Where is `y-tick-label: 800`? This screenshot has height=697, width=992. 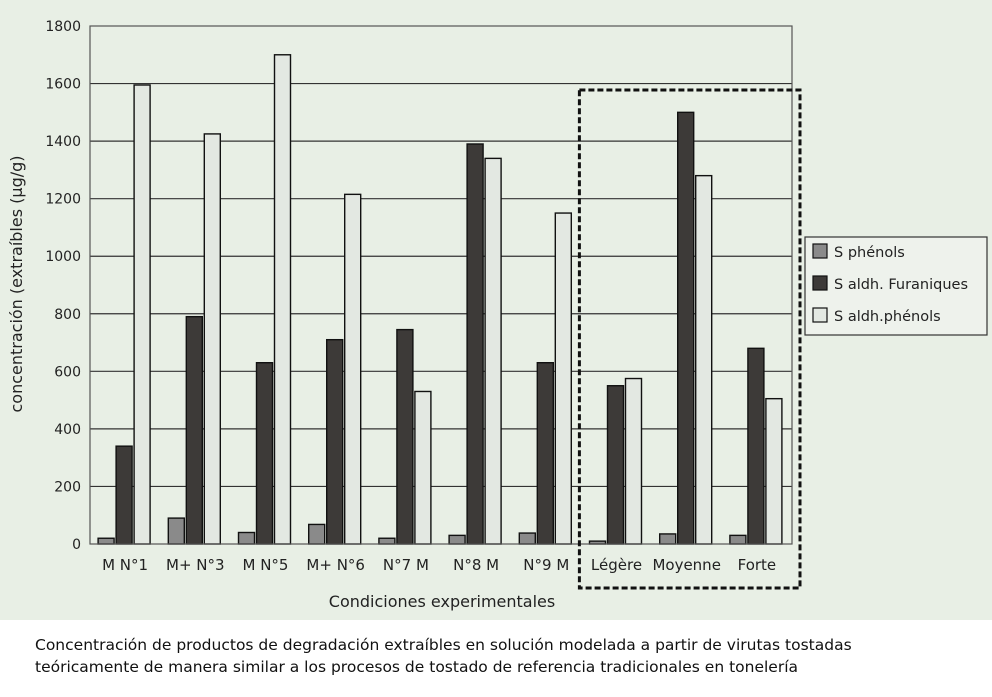
y-tick-label: 800 is located at coordinates (67, 315).